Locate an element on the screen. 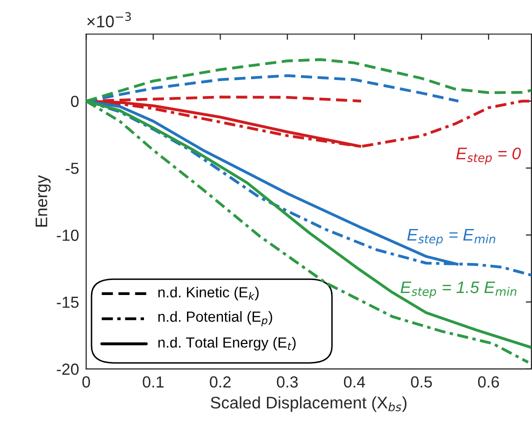 The height and width of the screenshot is (432, 532). annotation: n.d. Kinetic (E$_{k}$) is located at coordinates (208, 293).